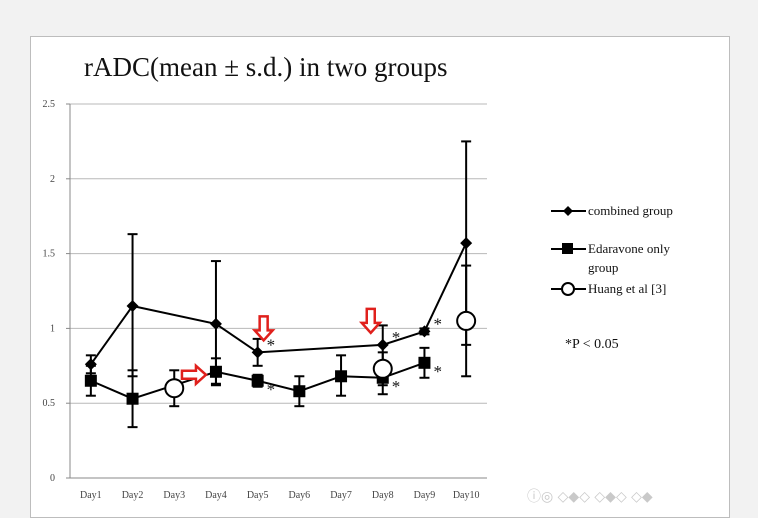 Image resolution: width=758 pixels, height=518 pixels. What do you see at coordinates (568, 211) in the screenshot?
I see `legend-marker-diamond` at bounding box center [568, 211].